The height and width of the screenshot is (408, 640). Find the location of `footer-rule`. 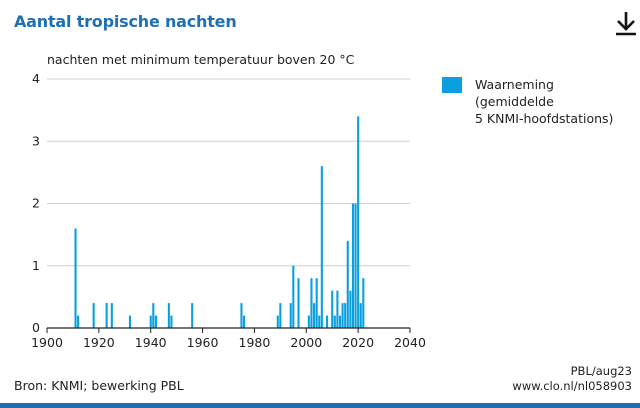

footer-rule is located at coordinates (320, 405).